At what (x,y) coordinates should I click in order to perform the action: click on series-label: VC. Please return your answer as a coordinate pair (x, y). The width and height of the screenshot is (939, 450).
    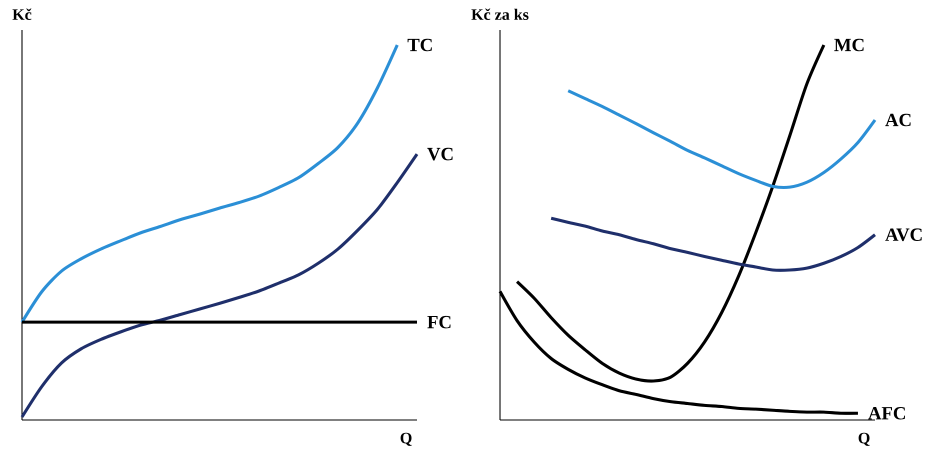
    Looking at the image, I should click on (440, 154).